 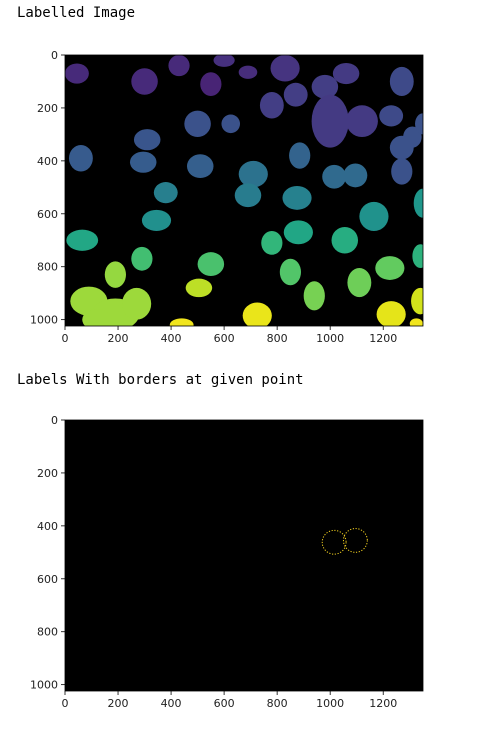 I want to click on labelled-image-caption: Labelled Image, so click(x=76, y=13).